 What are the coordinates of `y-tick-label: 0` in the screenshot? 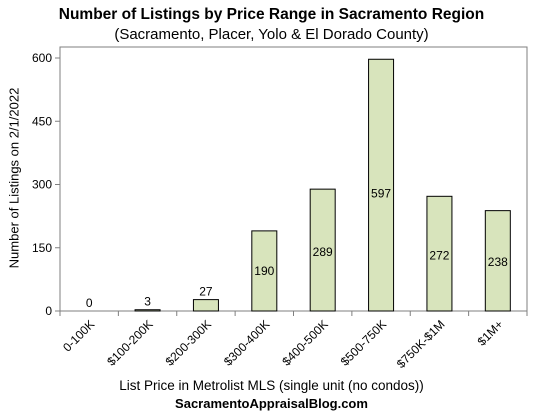 It's located at (48, 311).